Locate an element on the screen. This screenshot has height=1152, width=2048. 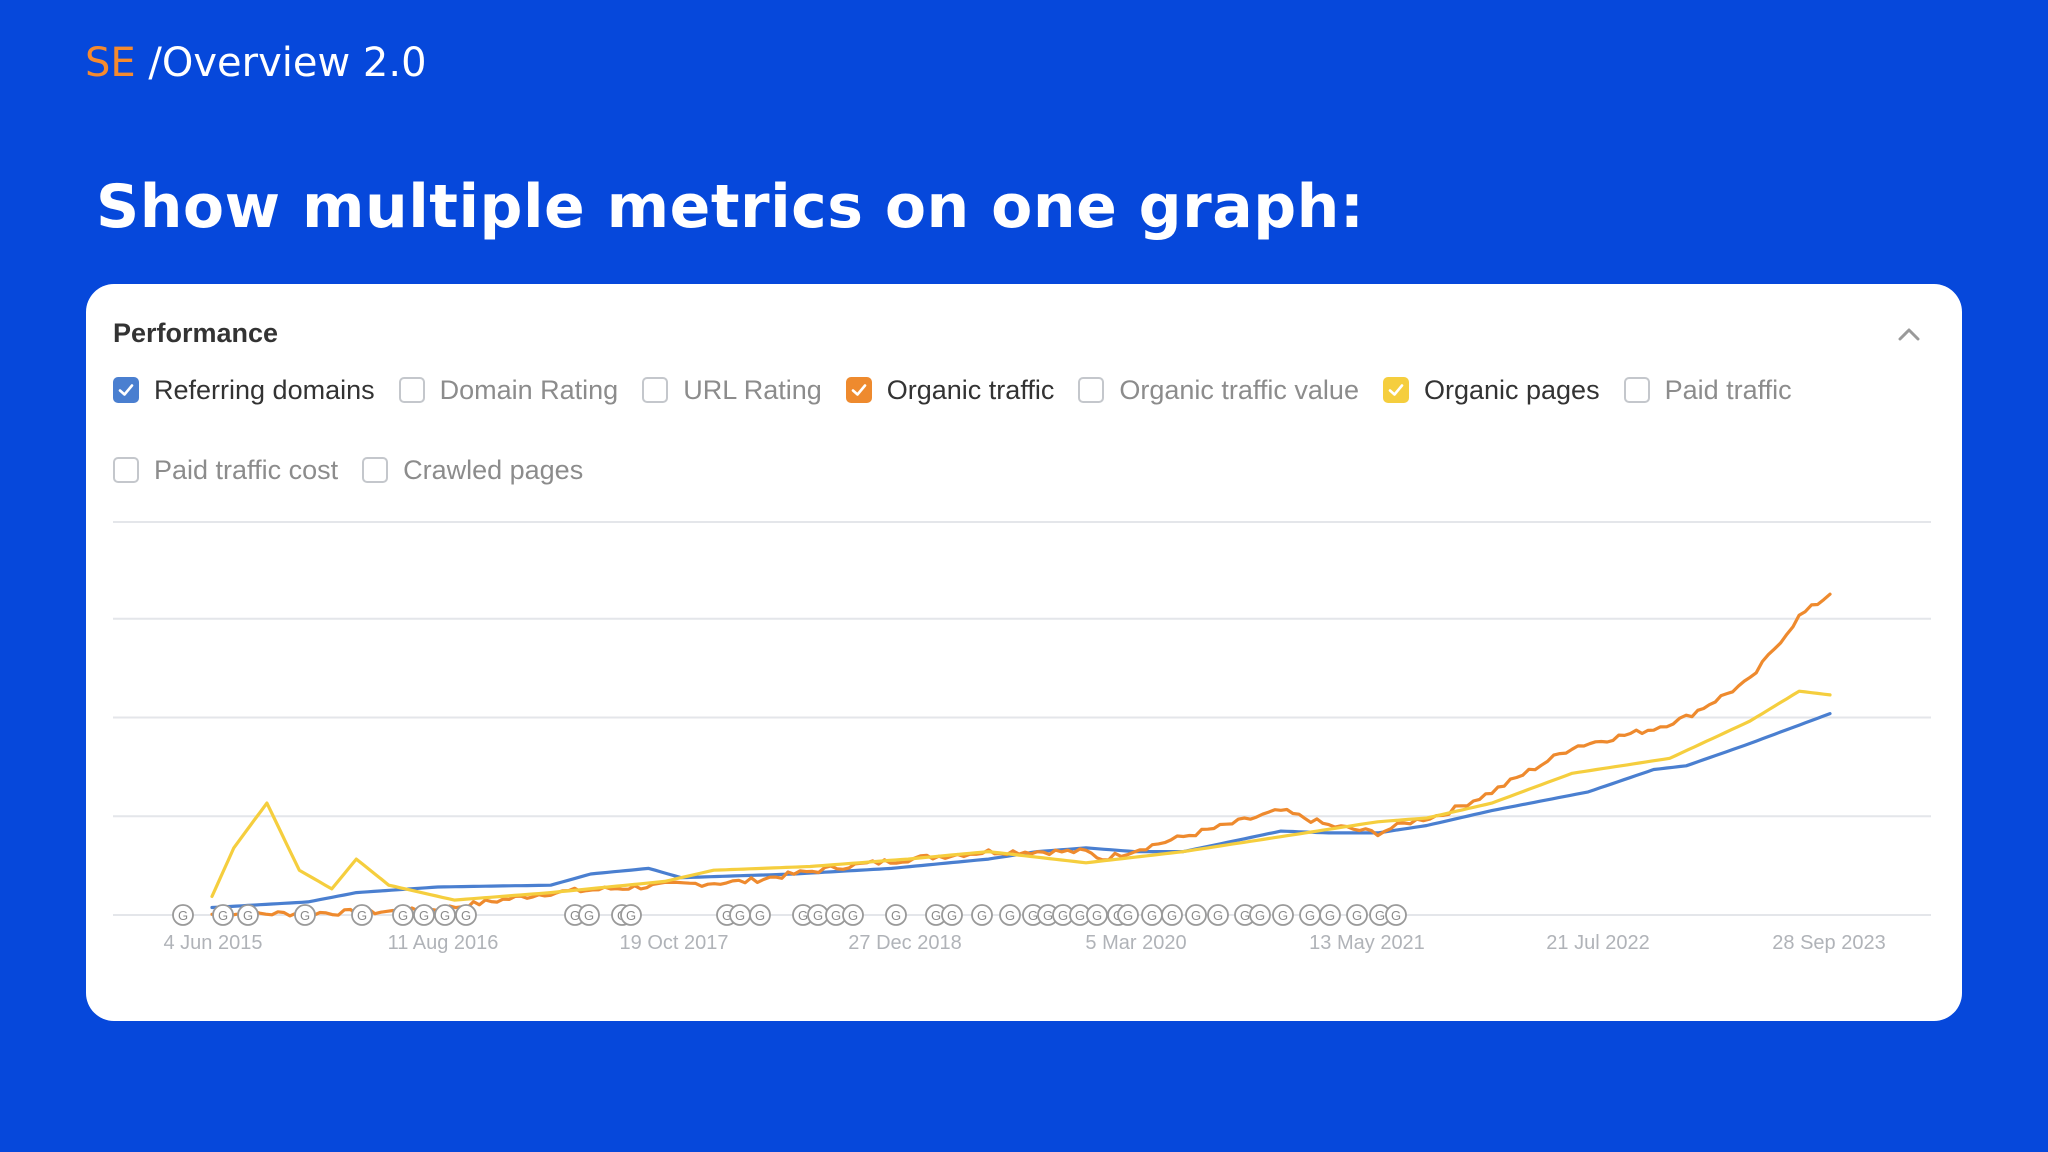
x-tick-label: 19 Oct 2017 is located at coordinates (674, 943).